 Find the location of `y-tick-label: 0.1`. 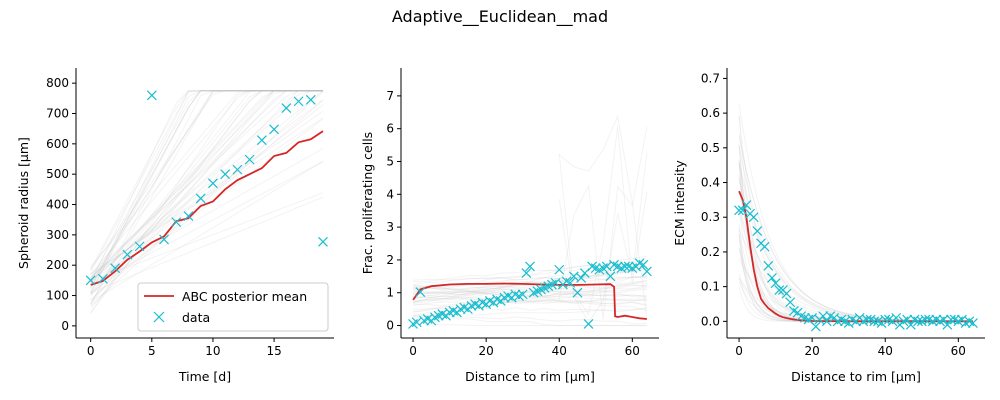

y-tick-label: 0.1 is located at coordinates (710, 287).